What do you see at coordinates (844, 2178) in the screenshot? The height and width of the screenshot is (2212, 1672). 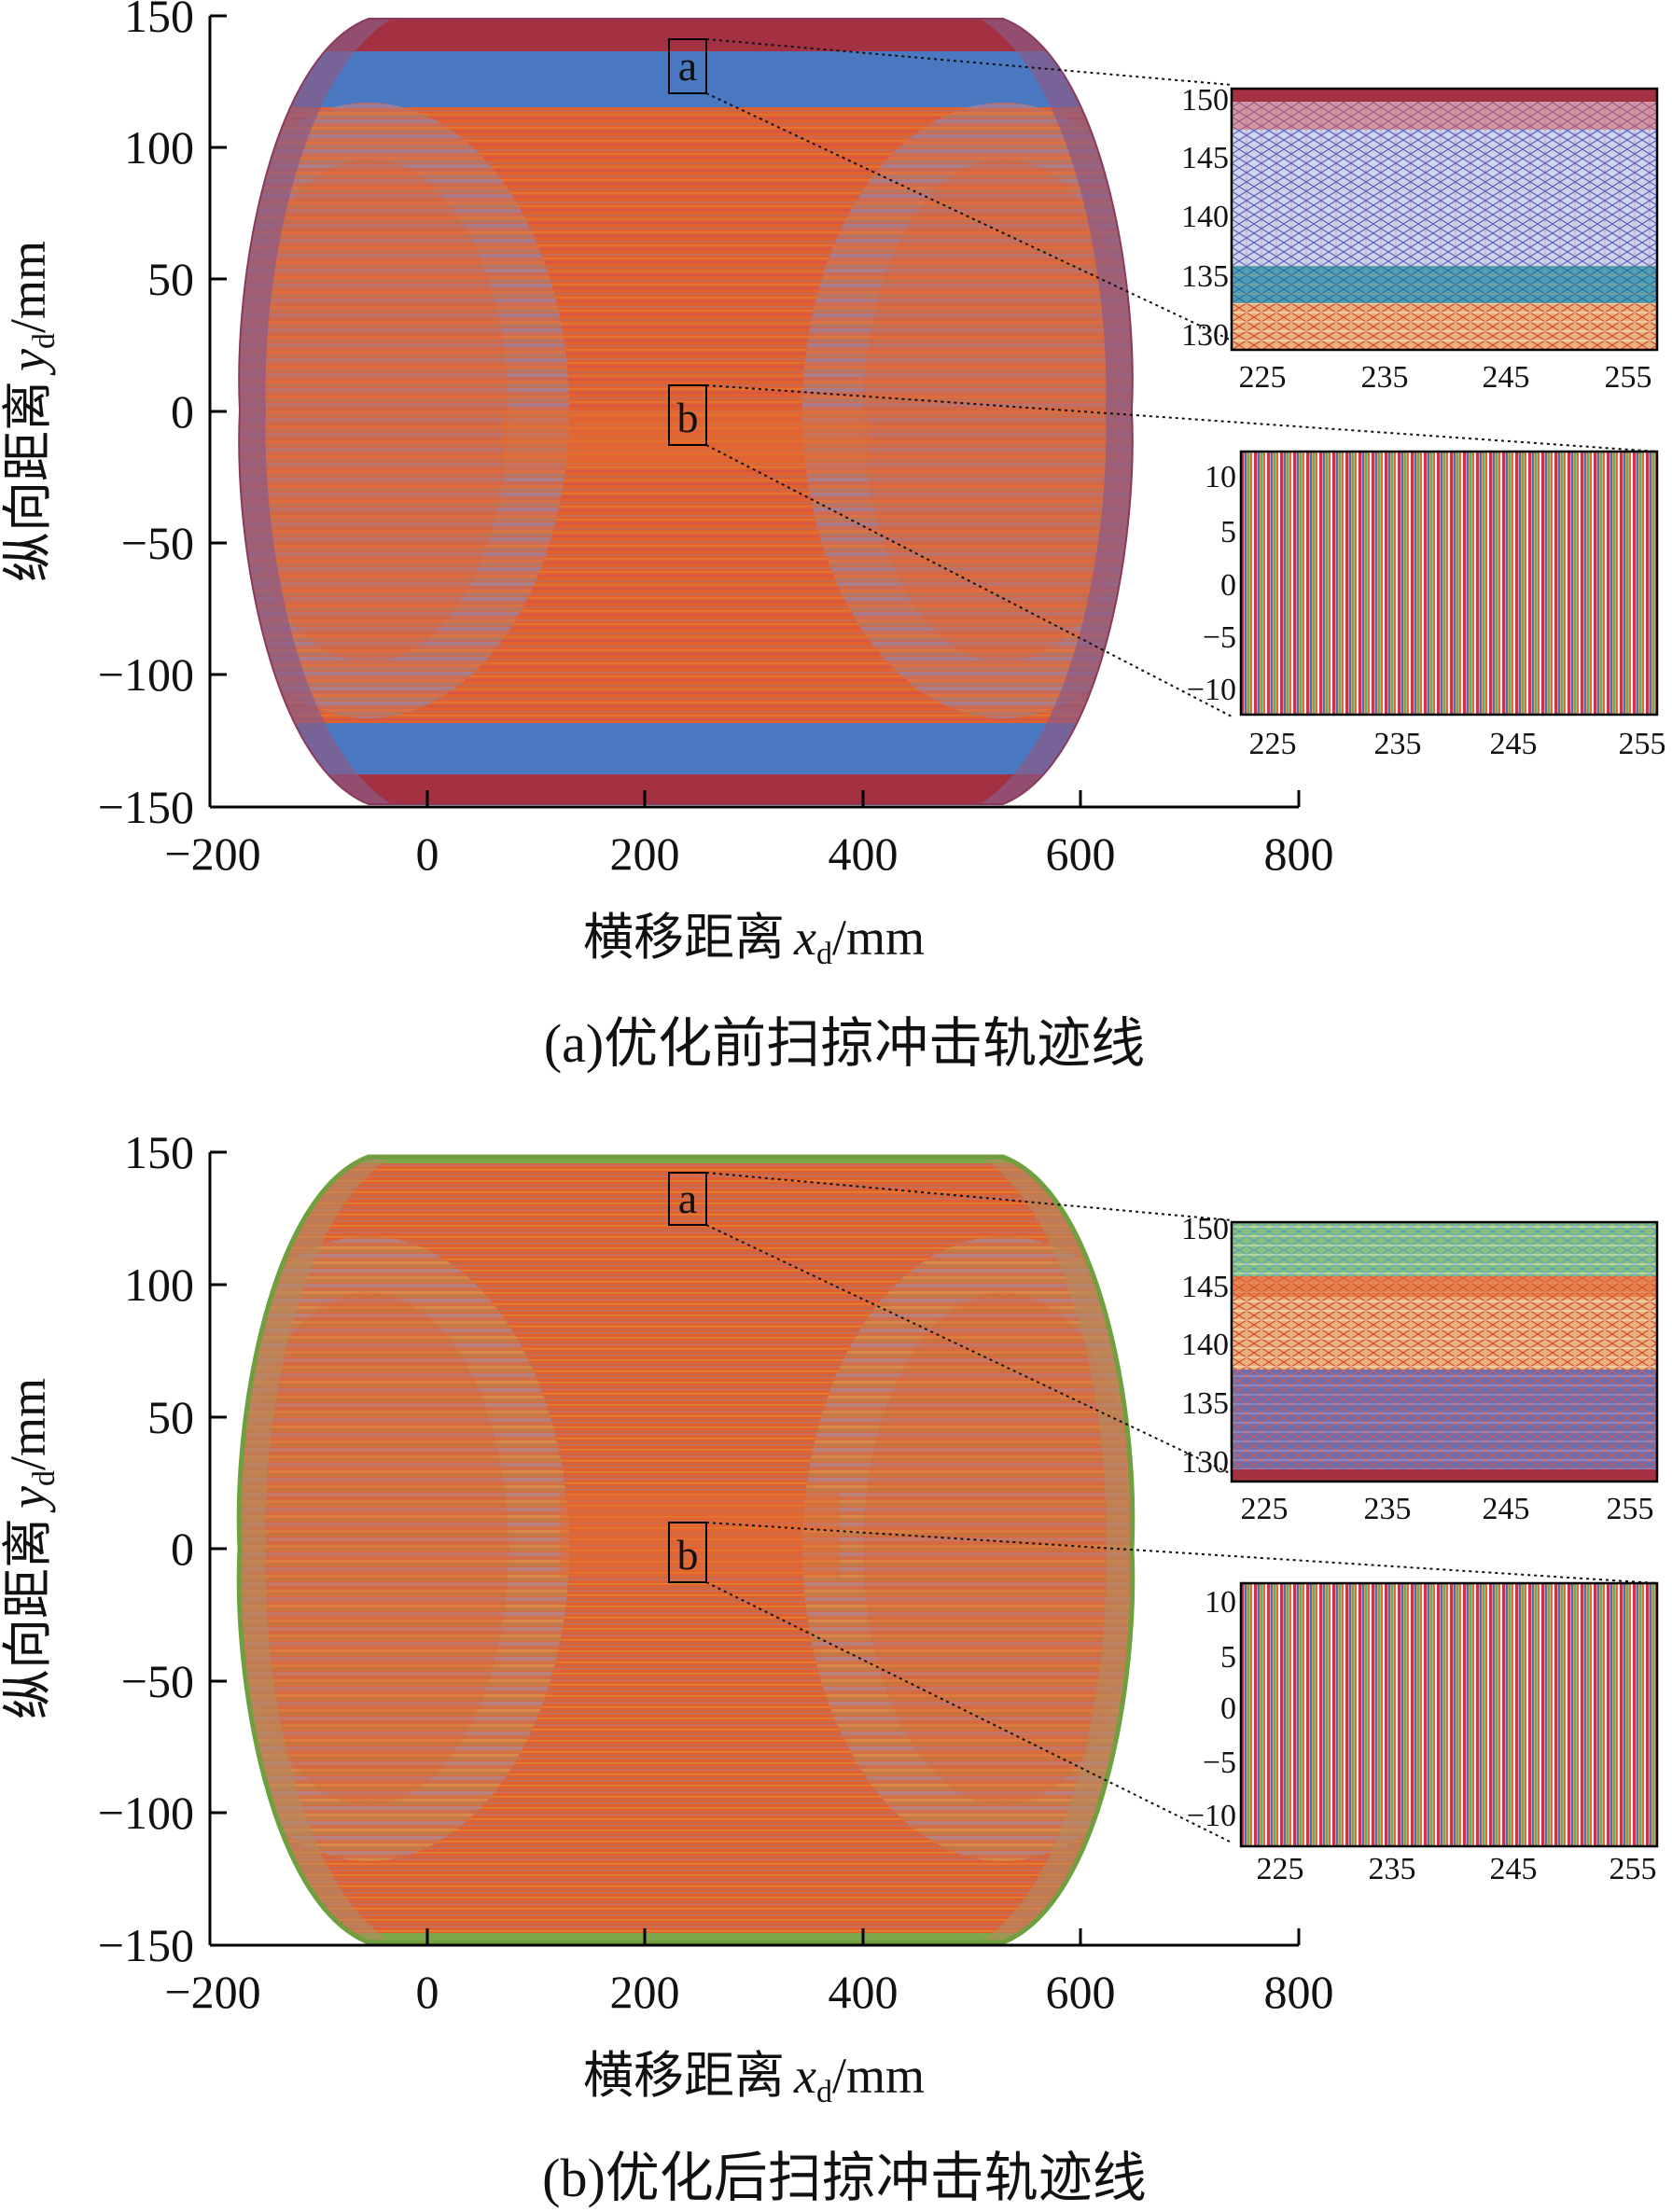 I see `caption-b: (b)优化后扫掠冲击轨迹线` at bounding box center [844, 2178].